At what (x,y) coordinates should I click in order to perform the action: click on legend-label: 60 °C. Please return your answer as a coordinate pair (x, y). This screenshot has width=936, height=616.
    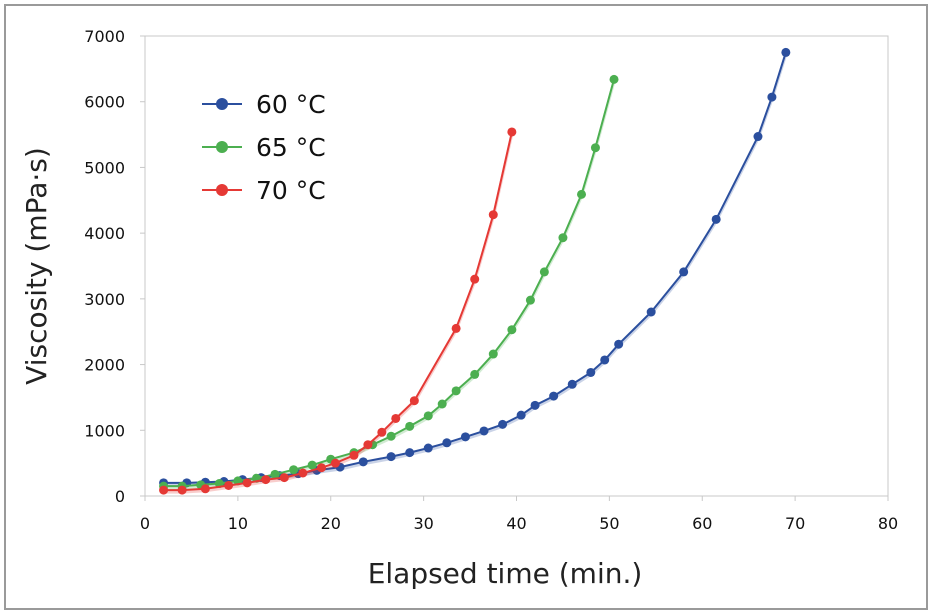
    Looking at the image, I should click on (291, 104).